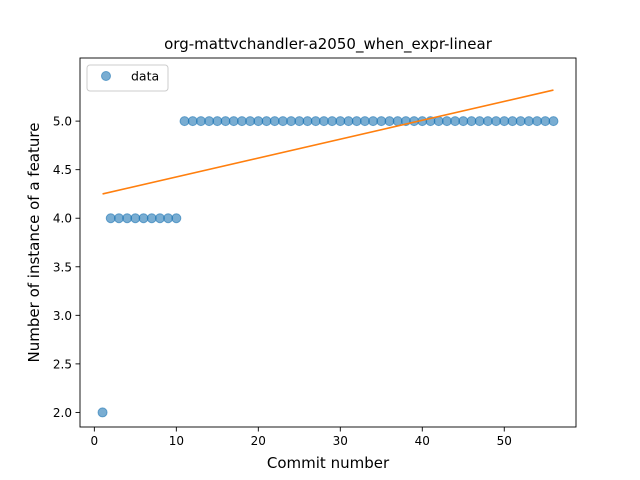 The height and width of the screenshot is (480, 640). I want to click on x-tick-label: 10, so click(176, 441).